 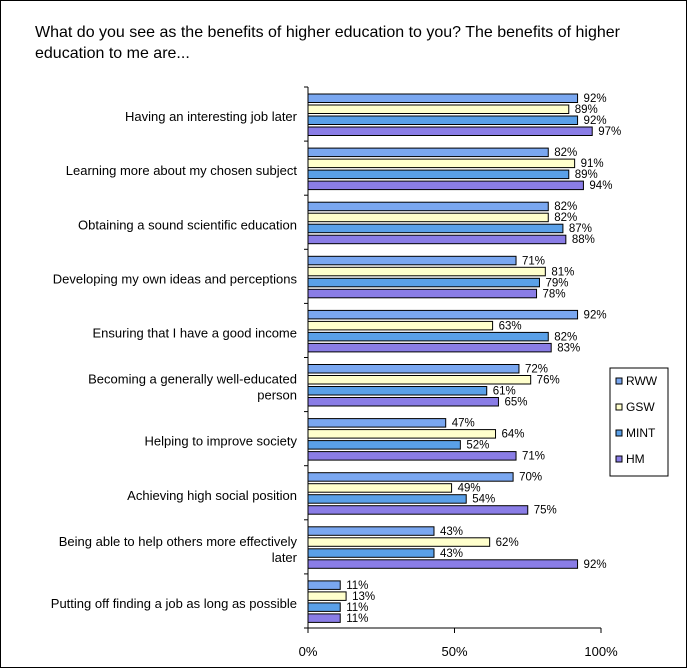 I want to click on data-label: 76%, so click(x=548, y=381).